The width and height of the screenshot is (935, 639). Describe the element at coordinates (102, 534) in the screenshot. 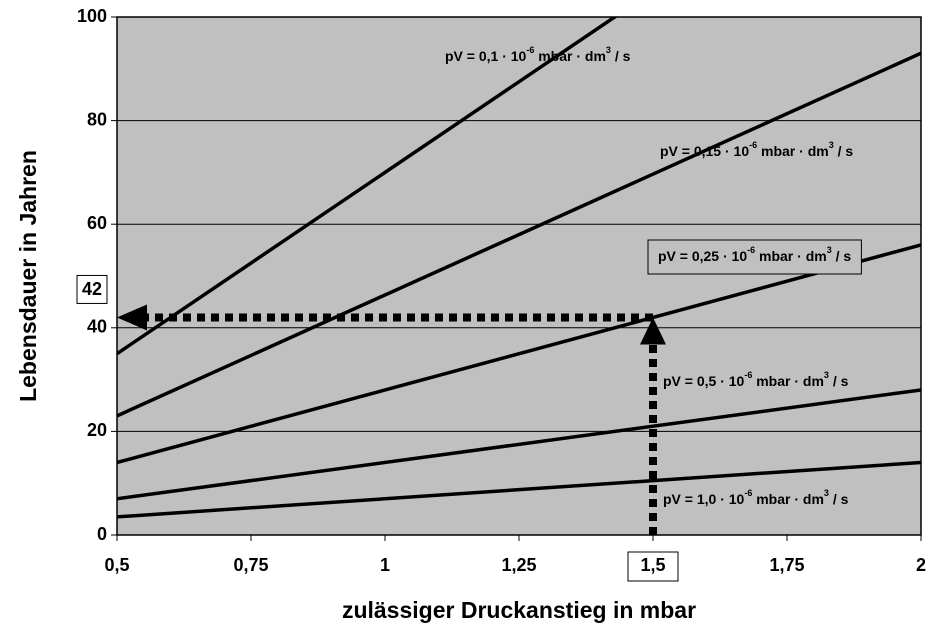

I see `y-tick-label: 0` at that location.